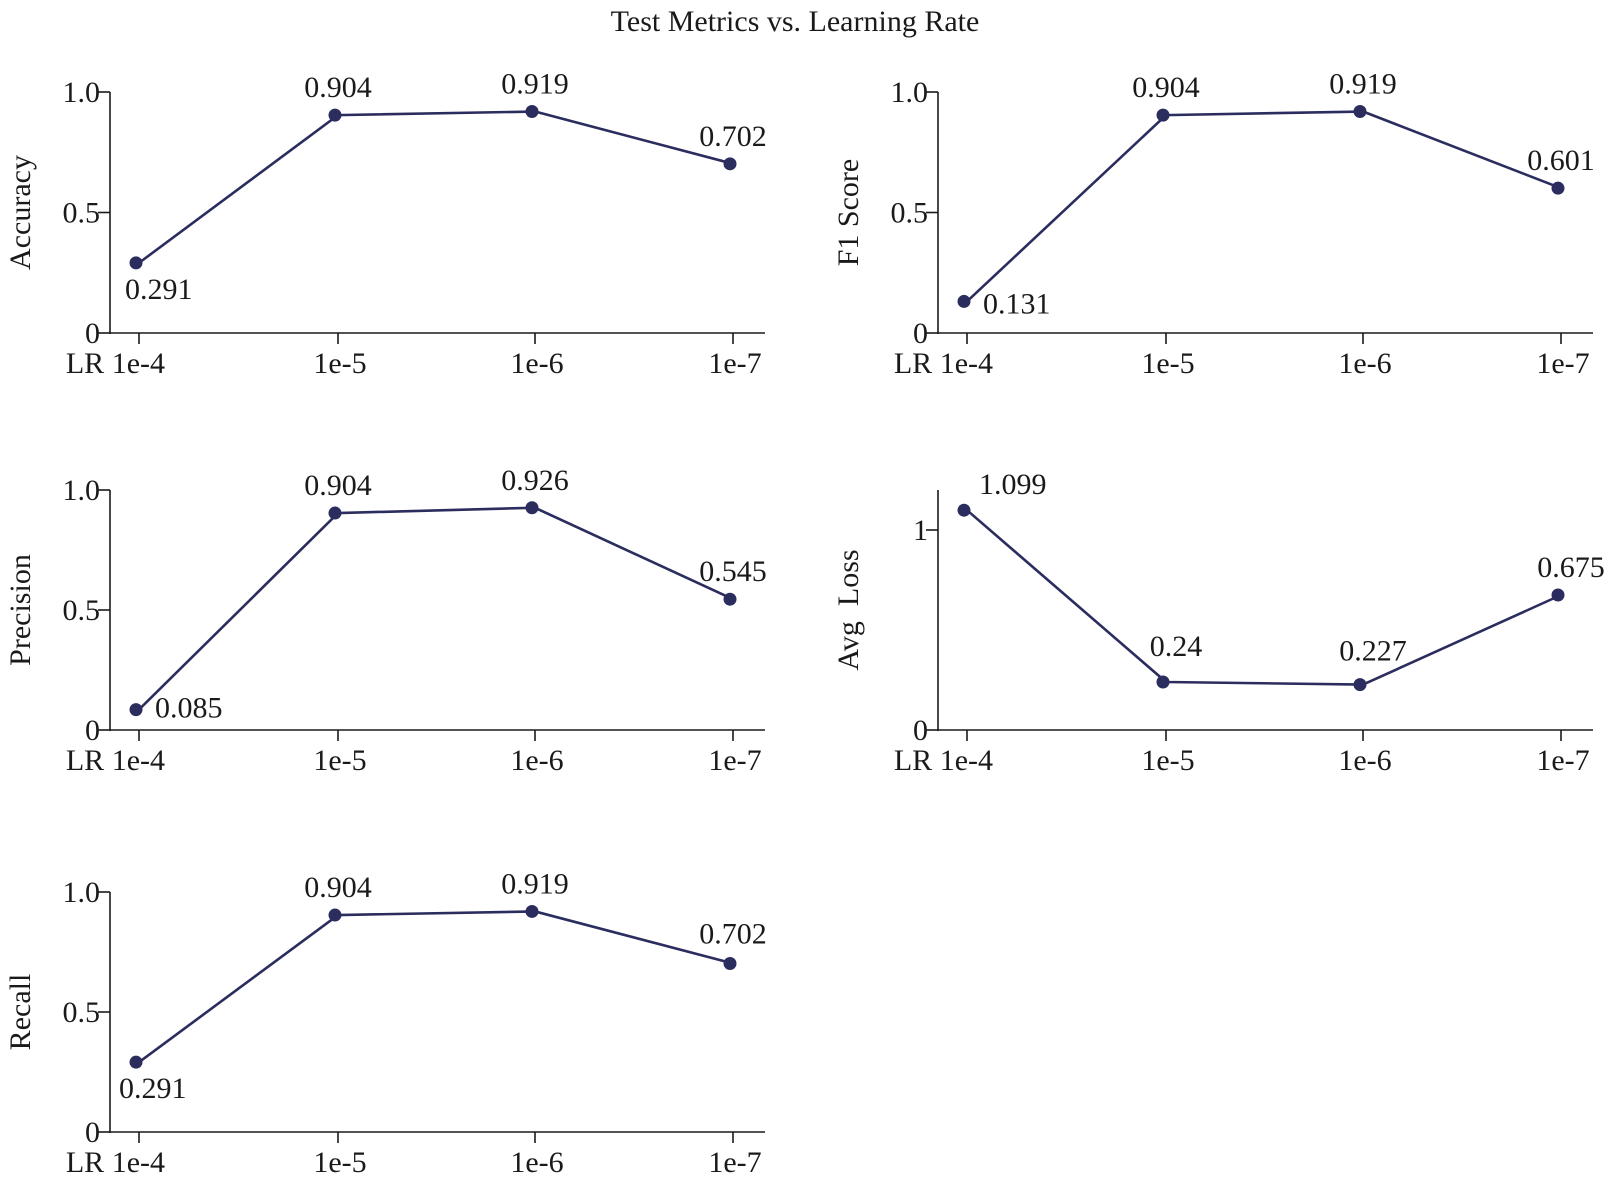 The image size is (1607, 1182). What do you see at coordinates (20, 212) in the screenshot?
I see `y-axis-label: Accuracy` at bounding box center [20, 212].